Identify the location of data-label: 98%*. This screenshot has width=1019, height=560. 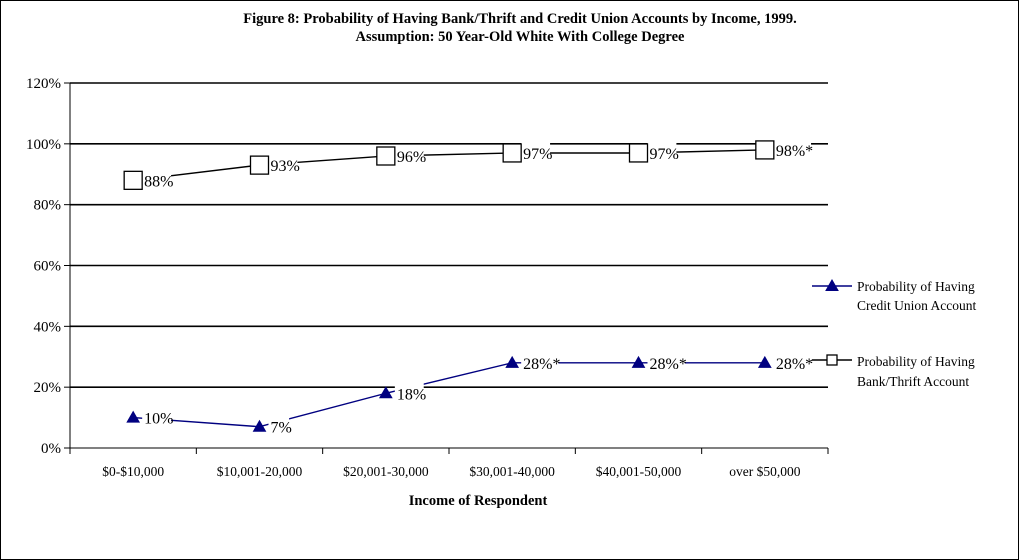
(794, 151).